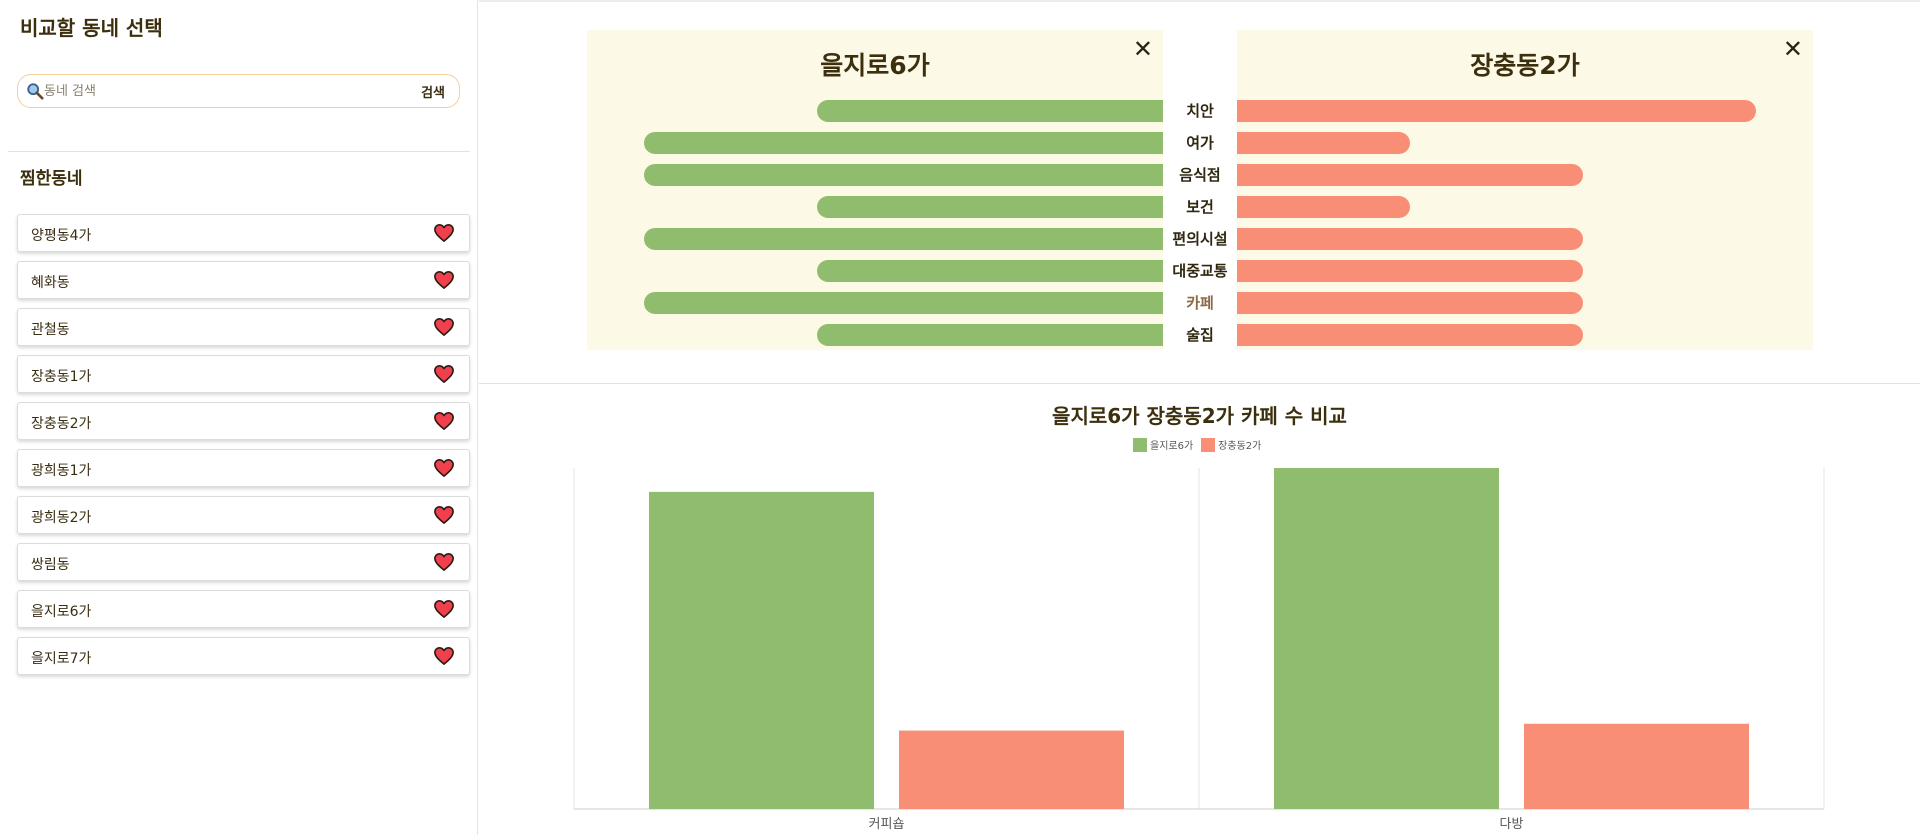 The width and height of the screenshot is (1920, 835). I want to click on favorite-item: 혜화동, so click(243, 280).